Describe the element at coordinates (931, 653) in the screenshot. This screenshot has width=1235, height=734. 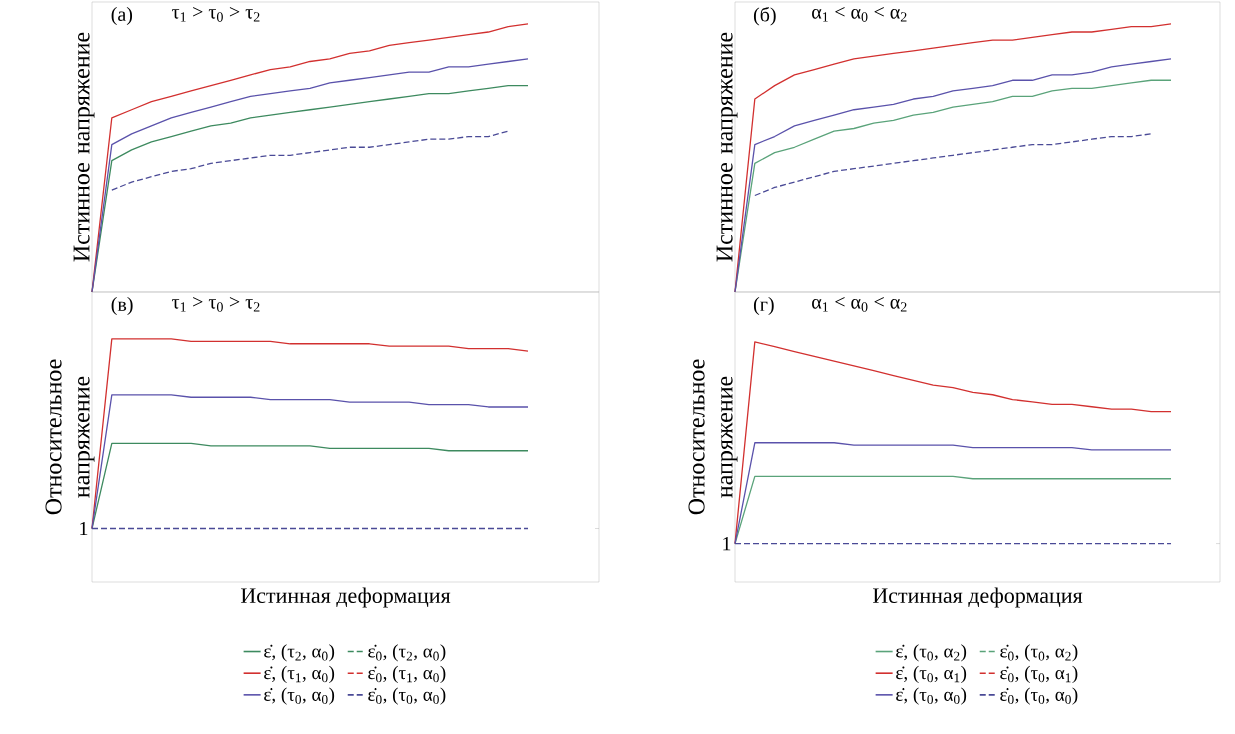
I see `legend-label: ε̇, (τ$_{0}$, α$_{2}$)` at that location.